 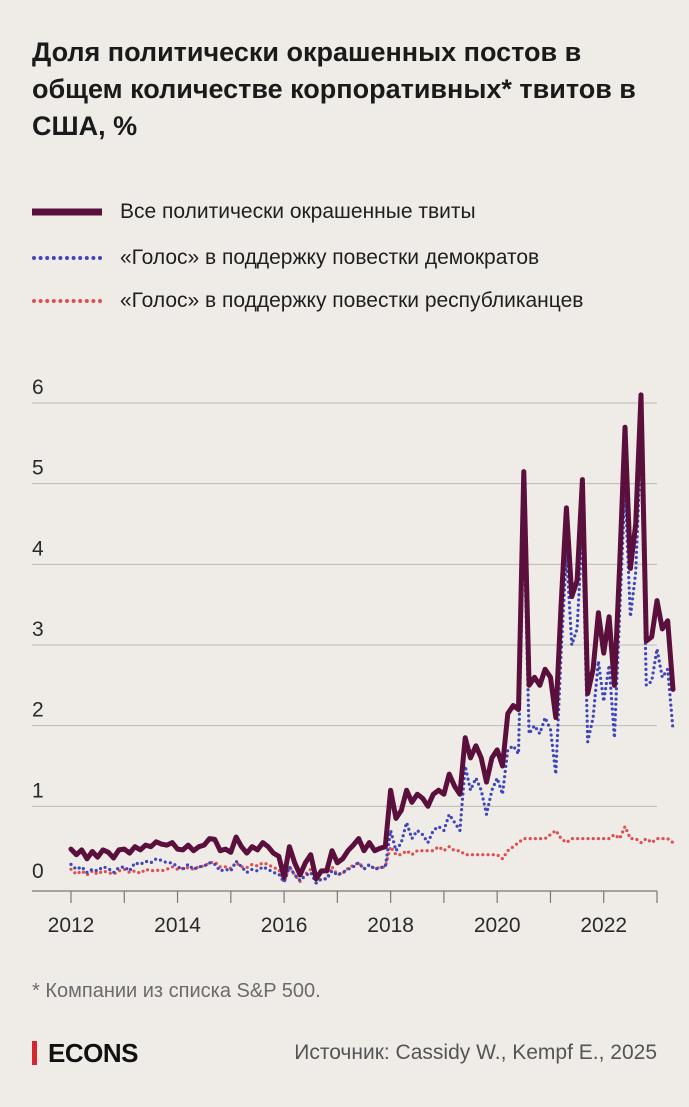 I want to click on y-tick-label-5: 5, so click(x=38, y=468).